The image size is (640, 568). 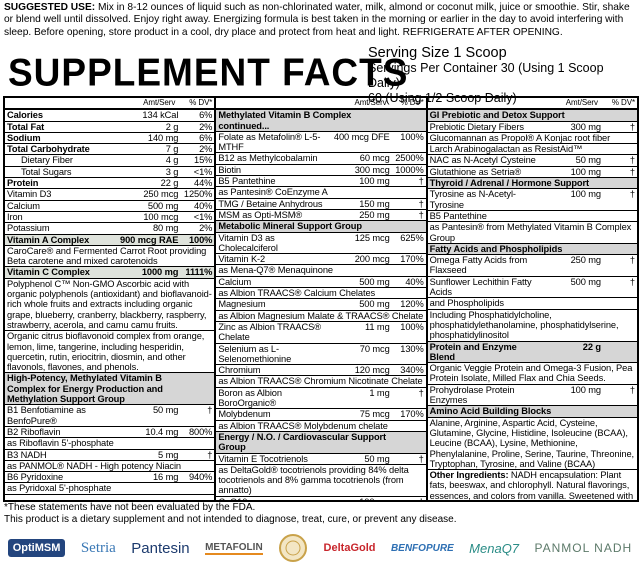 What do you see at coordinates (23, 183) in the screenshot?
I see `nutrient-name: Protein` at bounding box center [23, 183].